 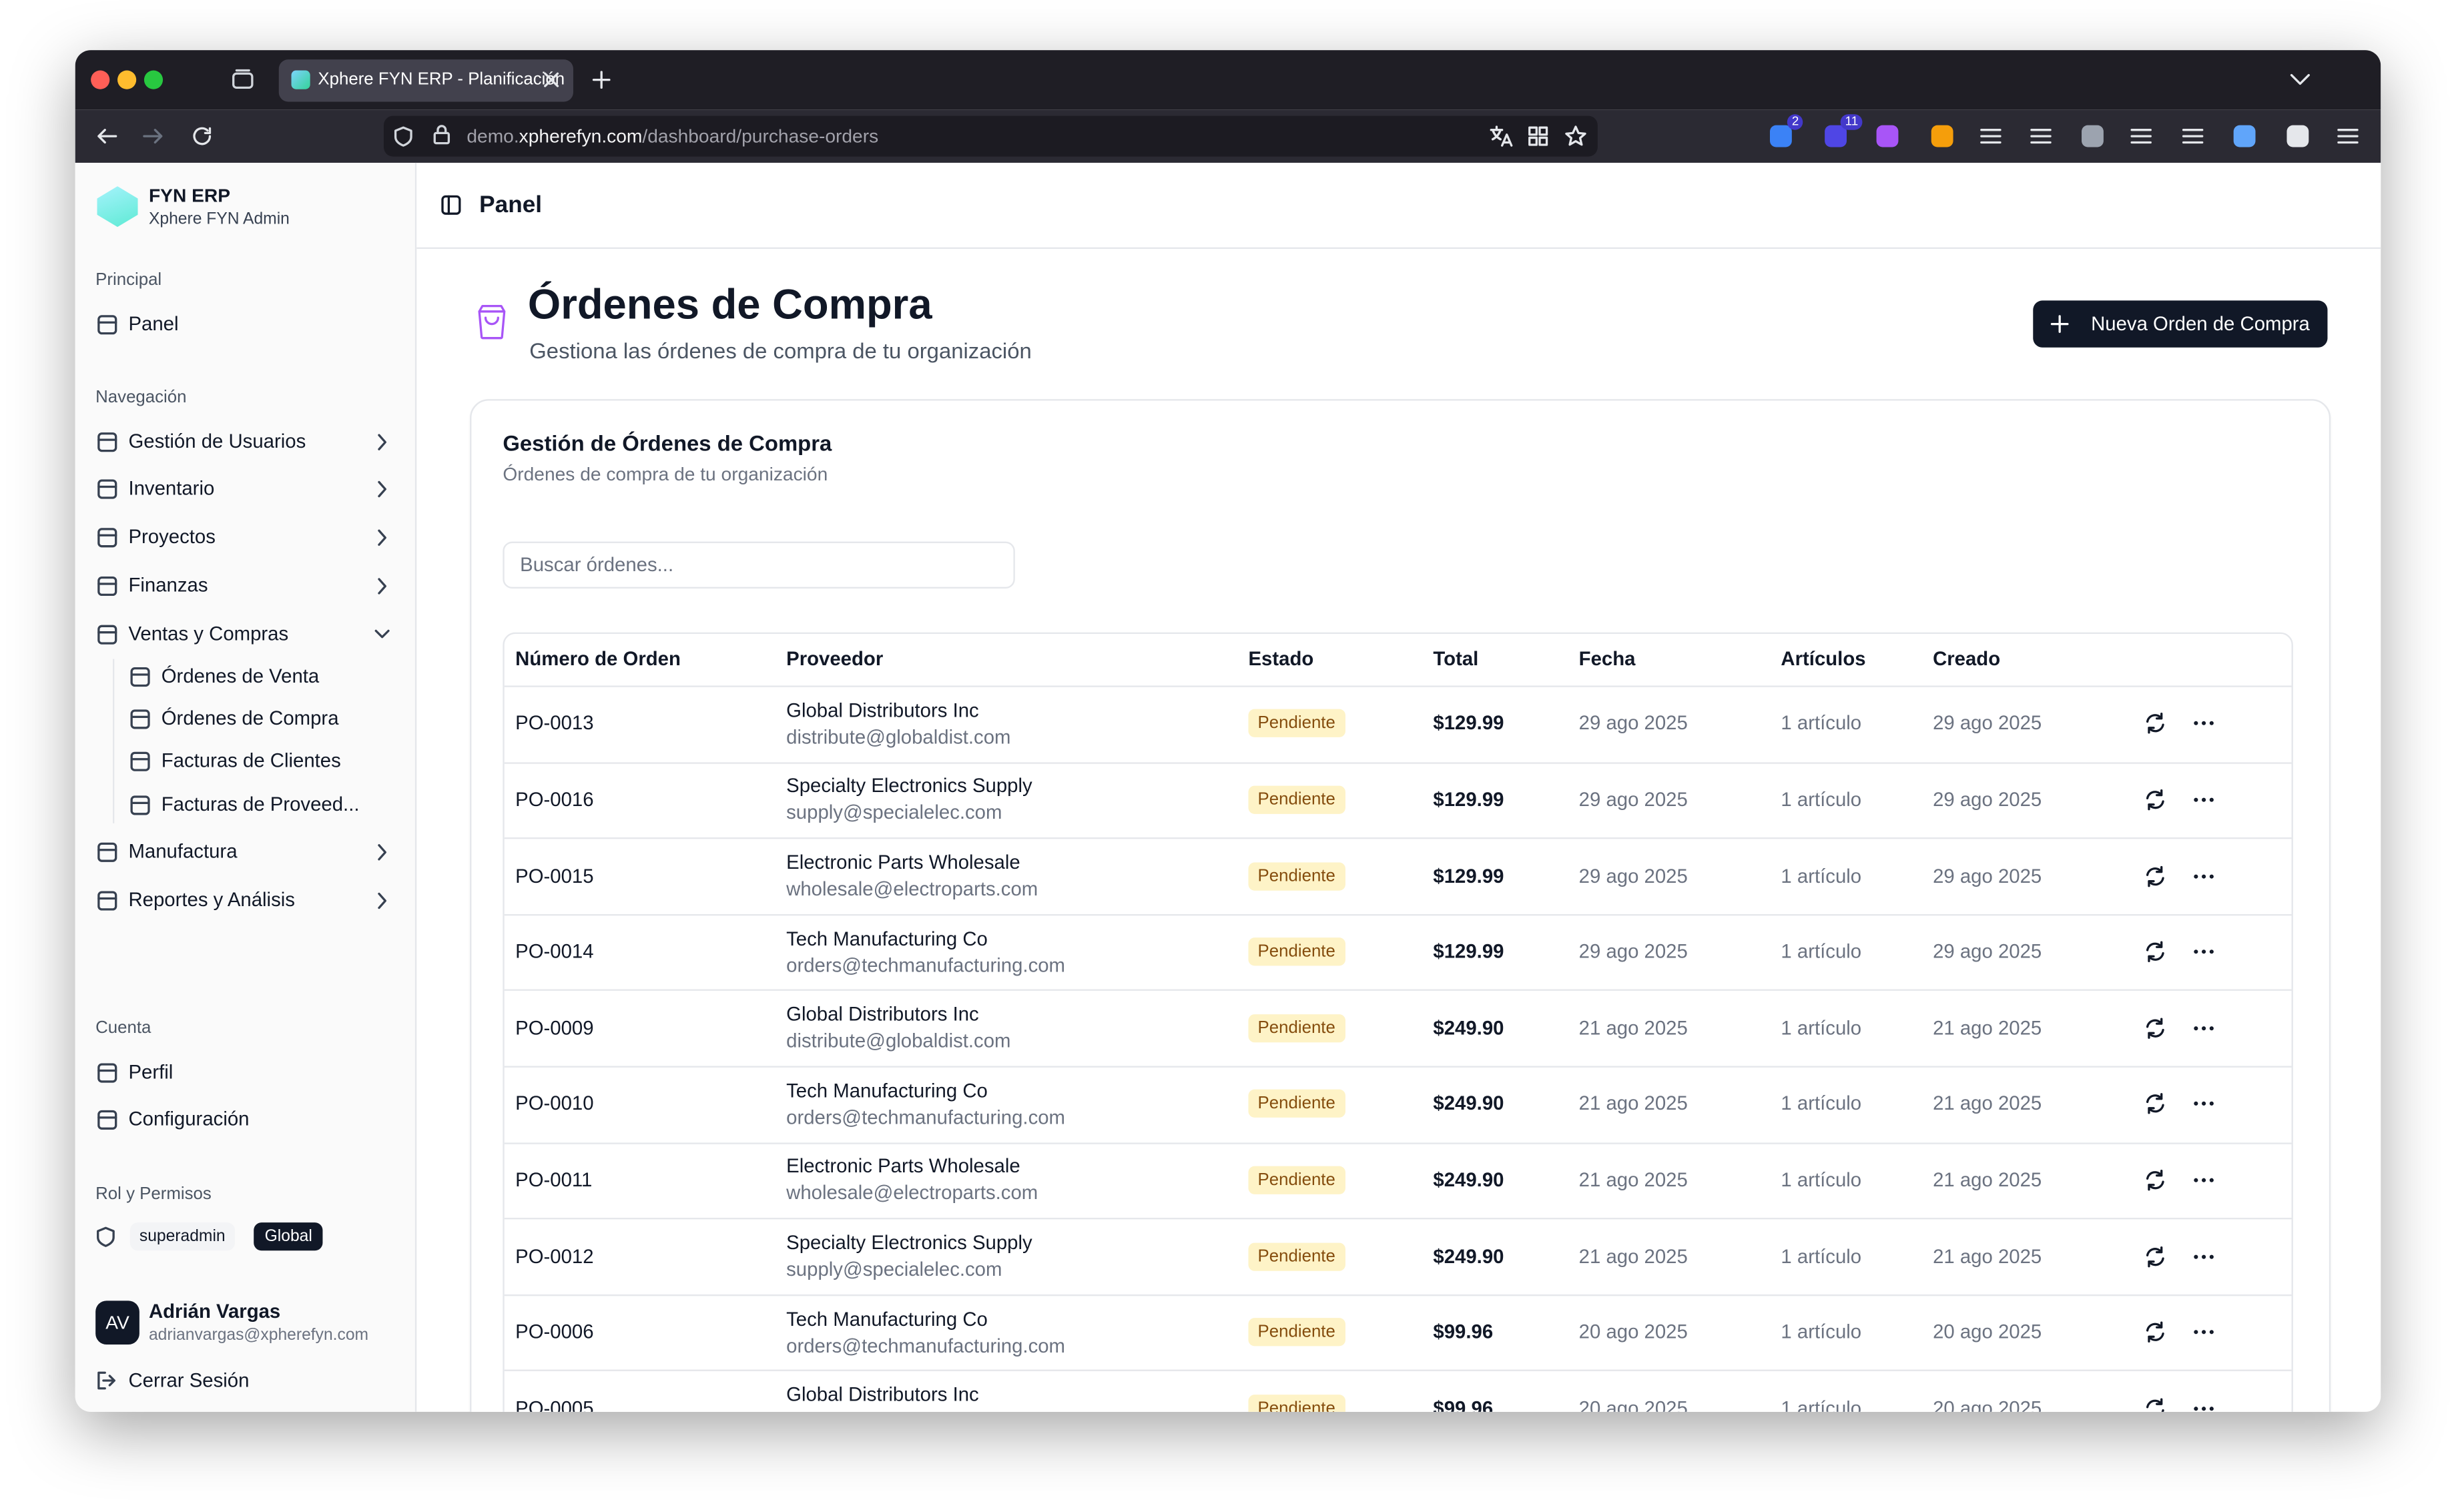 I want to click on nav-item: Manufactura, so click(x=183, y=851).